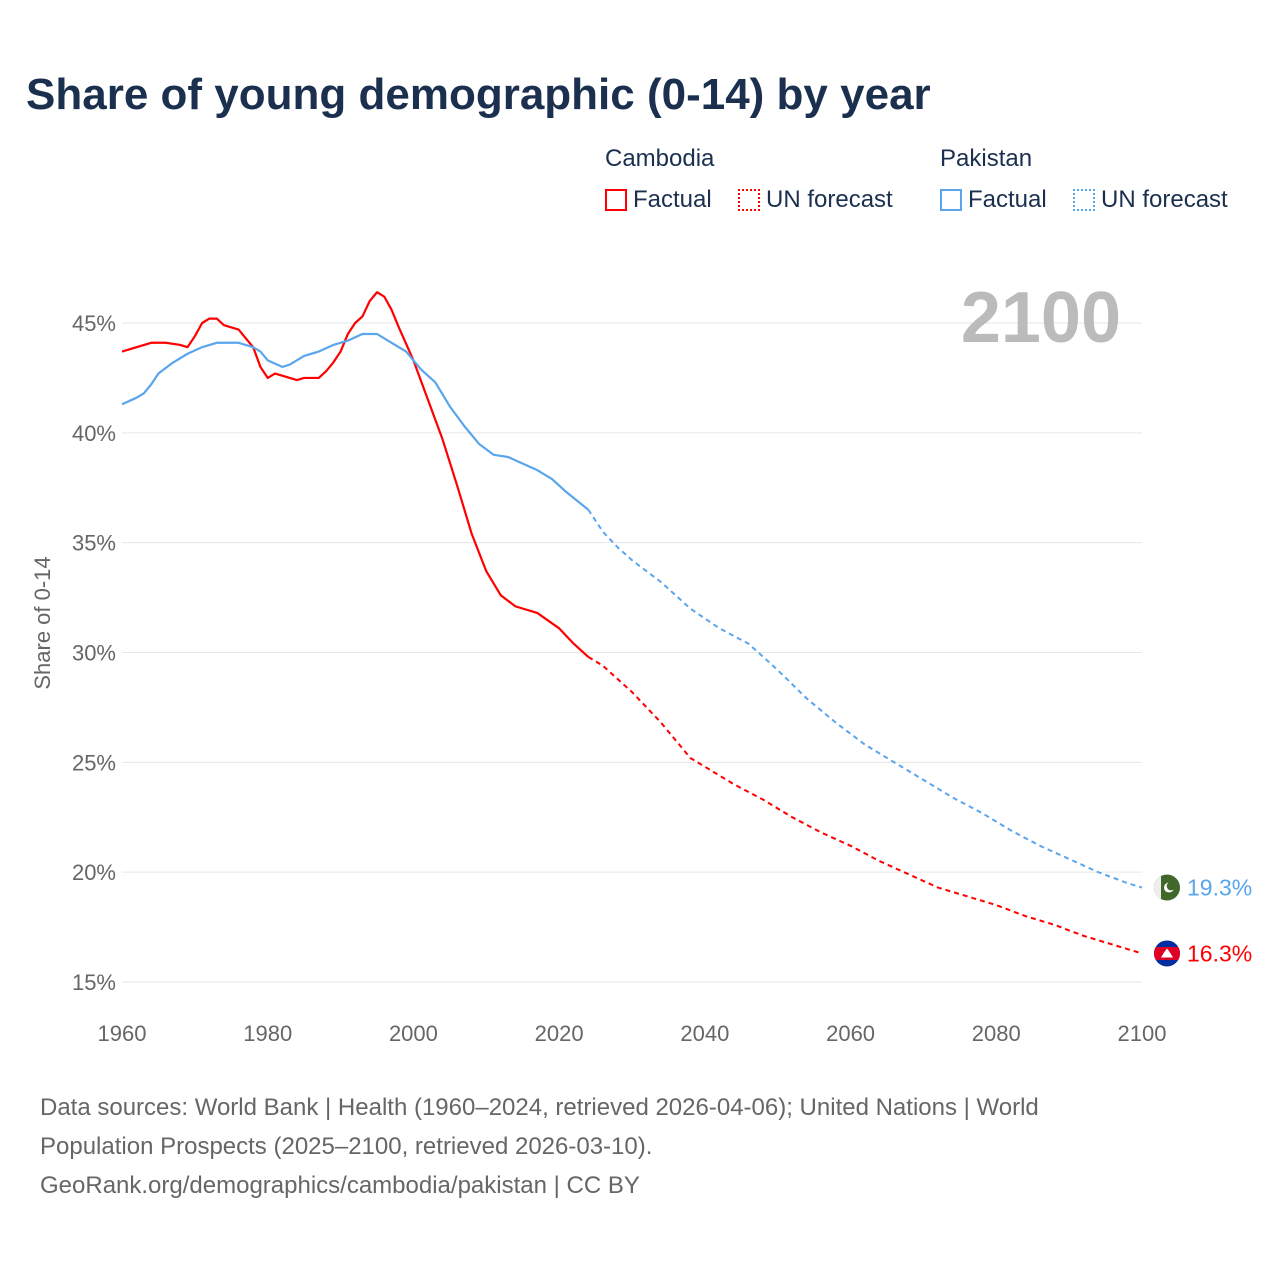 Image resolution: width=1280 pixels, height=1280 pixels. What do you see at coordinates (704, 1033) in the screenshot?
I see `x-tick-label: 2040` at bounding box center [704, 1033].